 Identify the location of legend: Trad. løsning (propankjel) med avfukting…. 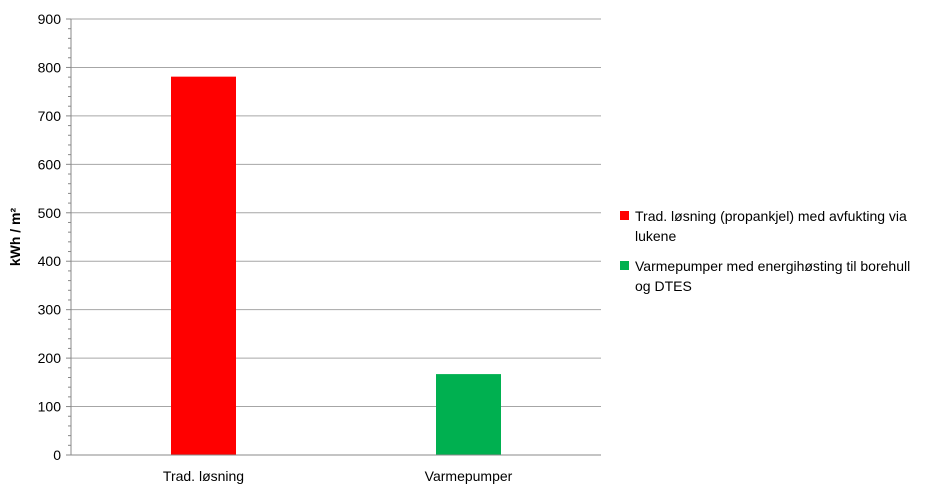
(770, 256).